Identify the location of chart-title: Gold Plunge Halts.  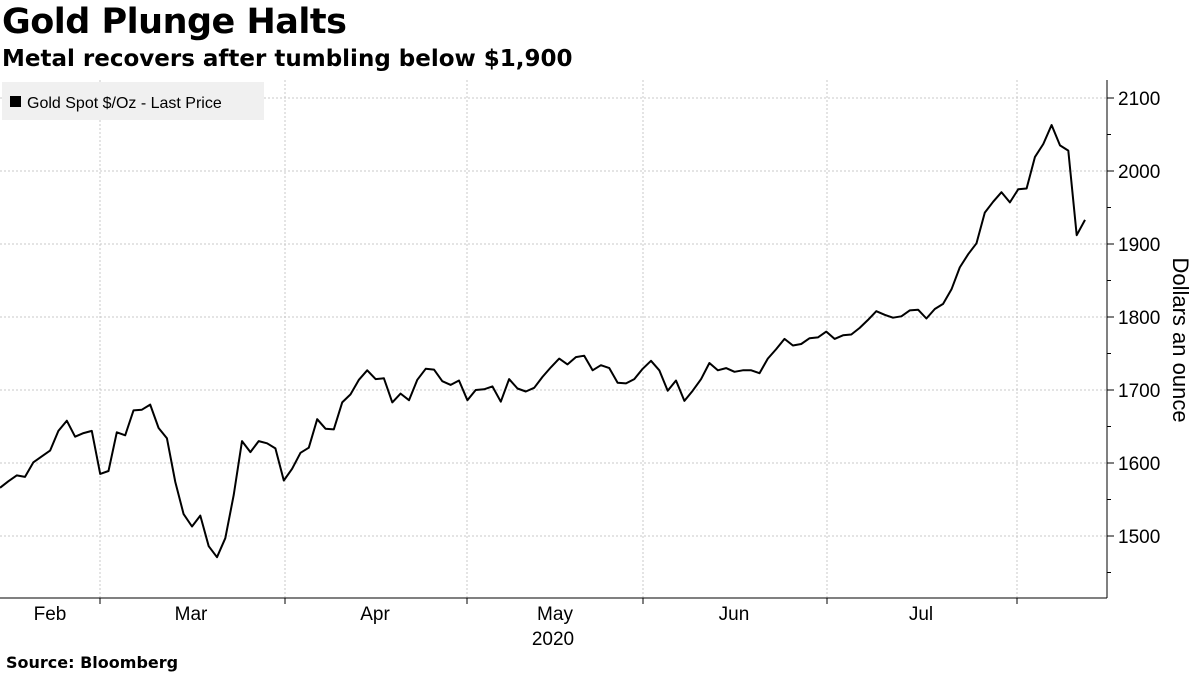
(174, 22).